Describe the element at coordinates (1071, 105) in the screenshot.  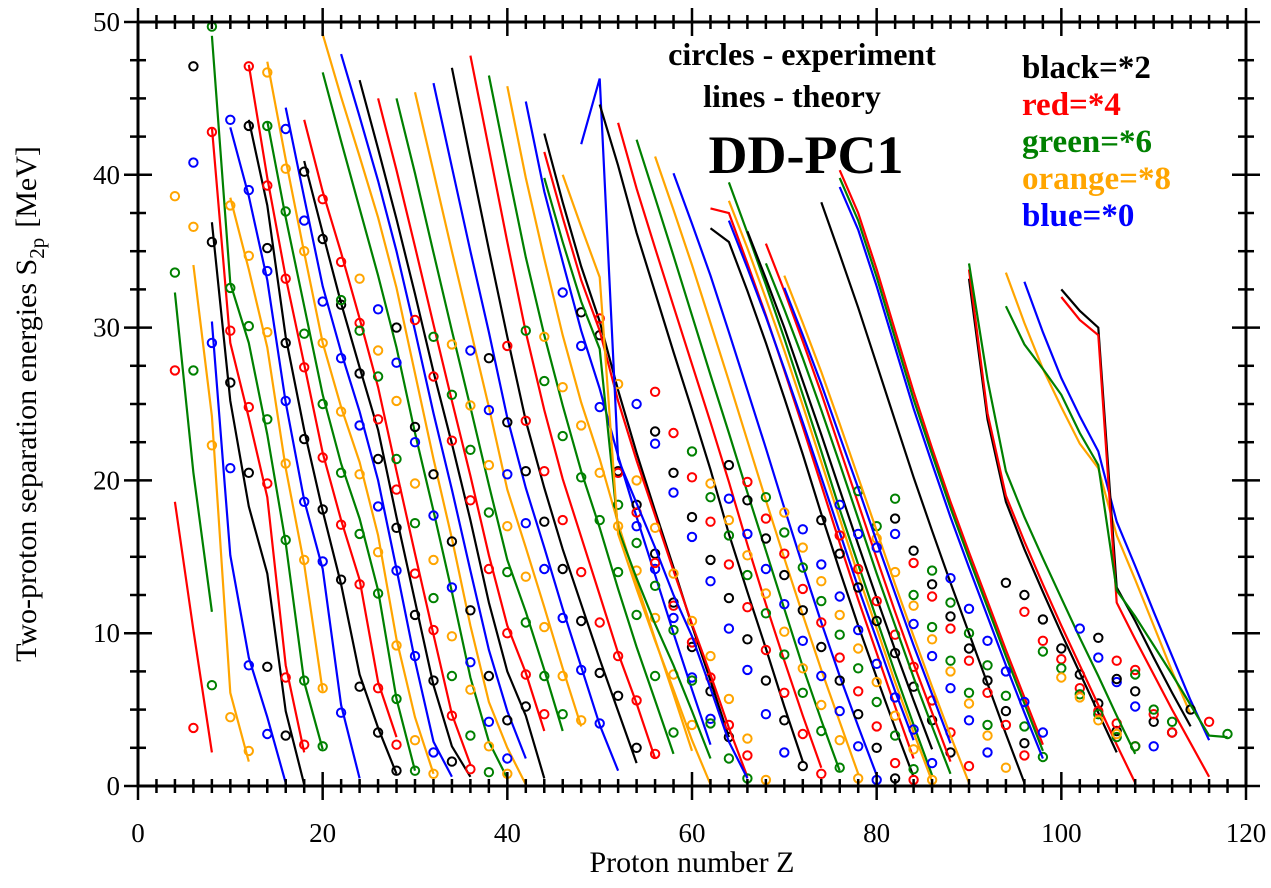
I see `legend-entry: red=*4` at that location.